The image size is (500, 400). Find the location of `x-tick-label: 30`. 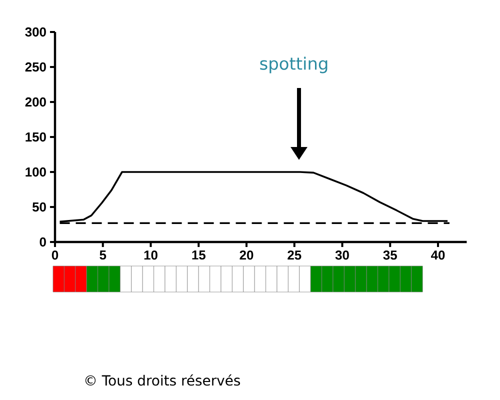

x-tick-label: 30 is located at coordinates (342, 255).